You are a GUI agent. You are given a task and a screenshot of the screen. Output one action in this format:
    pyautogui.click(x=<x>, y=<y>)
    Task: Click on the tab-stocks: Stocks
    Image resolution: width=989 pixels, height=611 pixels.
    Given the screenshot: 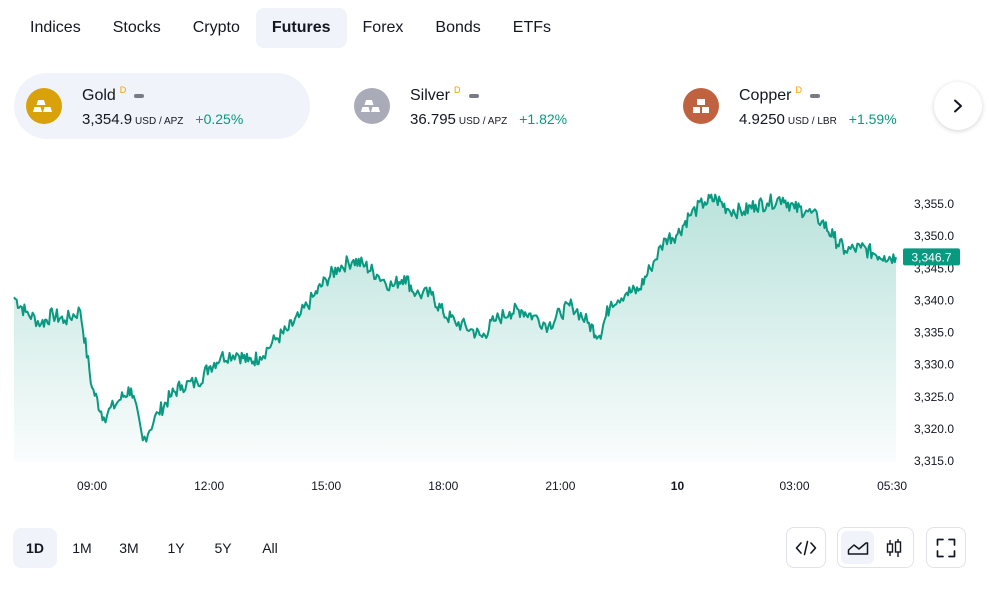 What is the action you would take?
    pyautogui.click(x=136, y=27)
    